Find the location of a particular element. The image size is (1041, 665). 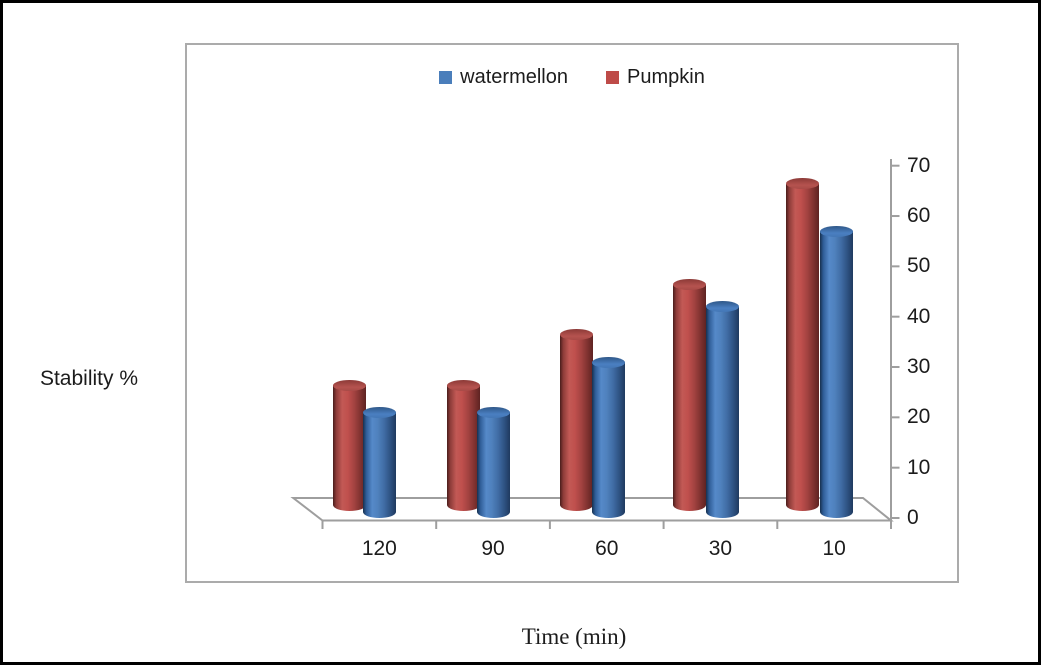

legend-swatch-pumpkin is located at coordinates (612, 77).